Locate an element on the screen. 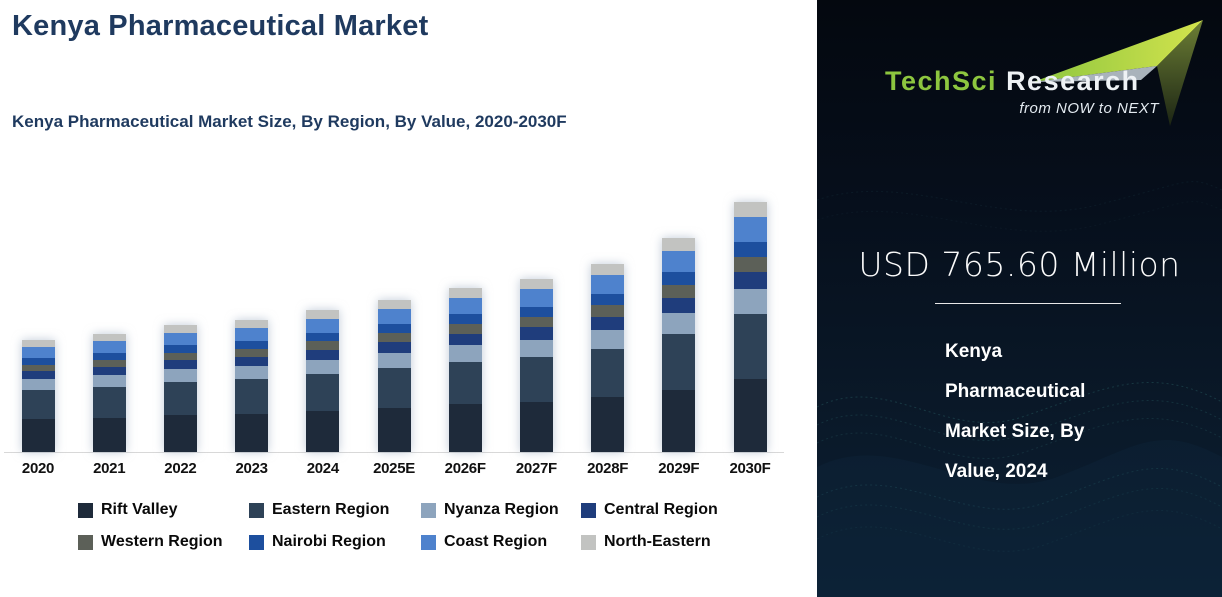 The width and height of the screenshot is (1222, 597). arrow-icon is located at coordinates (1118, 73).